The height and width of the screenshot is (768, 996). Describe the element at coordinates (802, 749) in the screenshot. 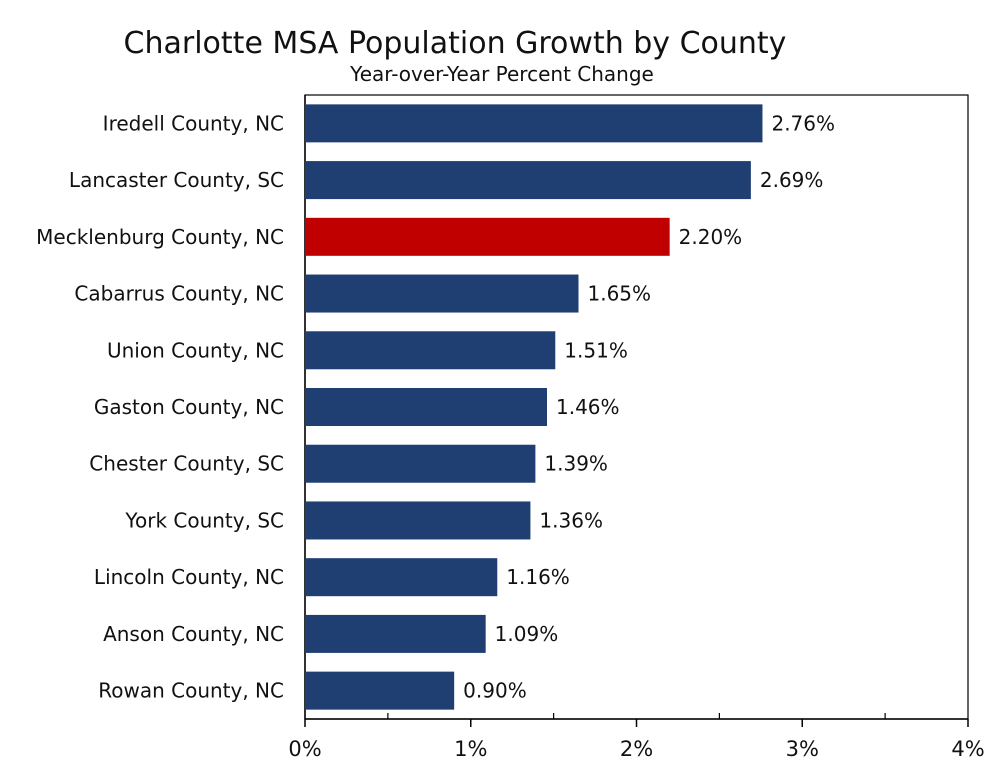

I see `x-tick-label: 3%` at that location.